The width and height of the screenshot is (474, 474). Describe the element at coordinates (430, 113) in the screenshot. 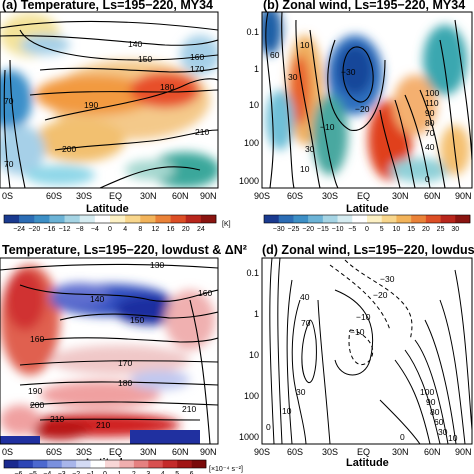

I see `panel-b-contour-label: 90` at that location.